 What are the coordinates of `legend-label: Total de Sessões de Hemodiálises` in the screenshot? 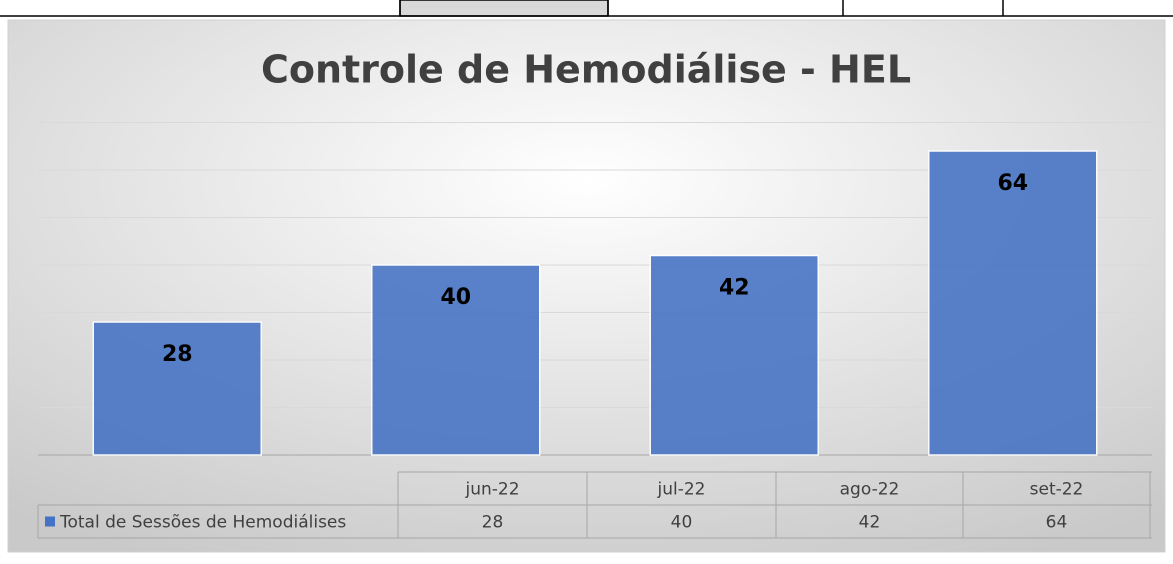 It's located at (202, 523).